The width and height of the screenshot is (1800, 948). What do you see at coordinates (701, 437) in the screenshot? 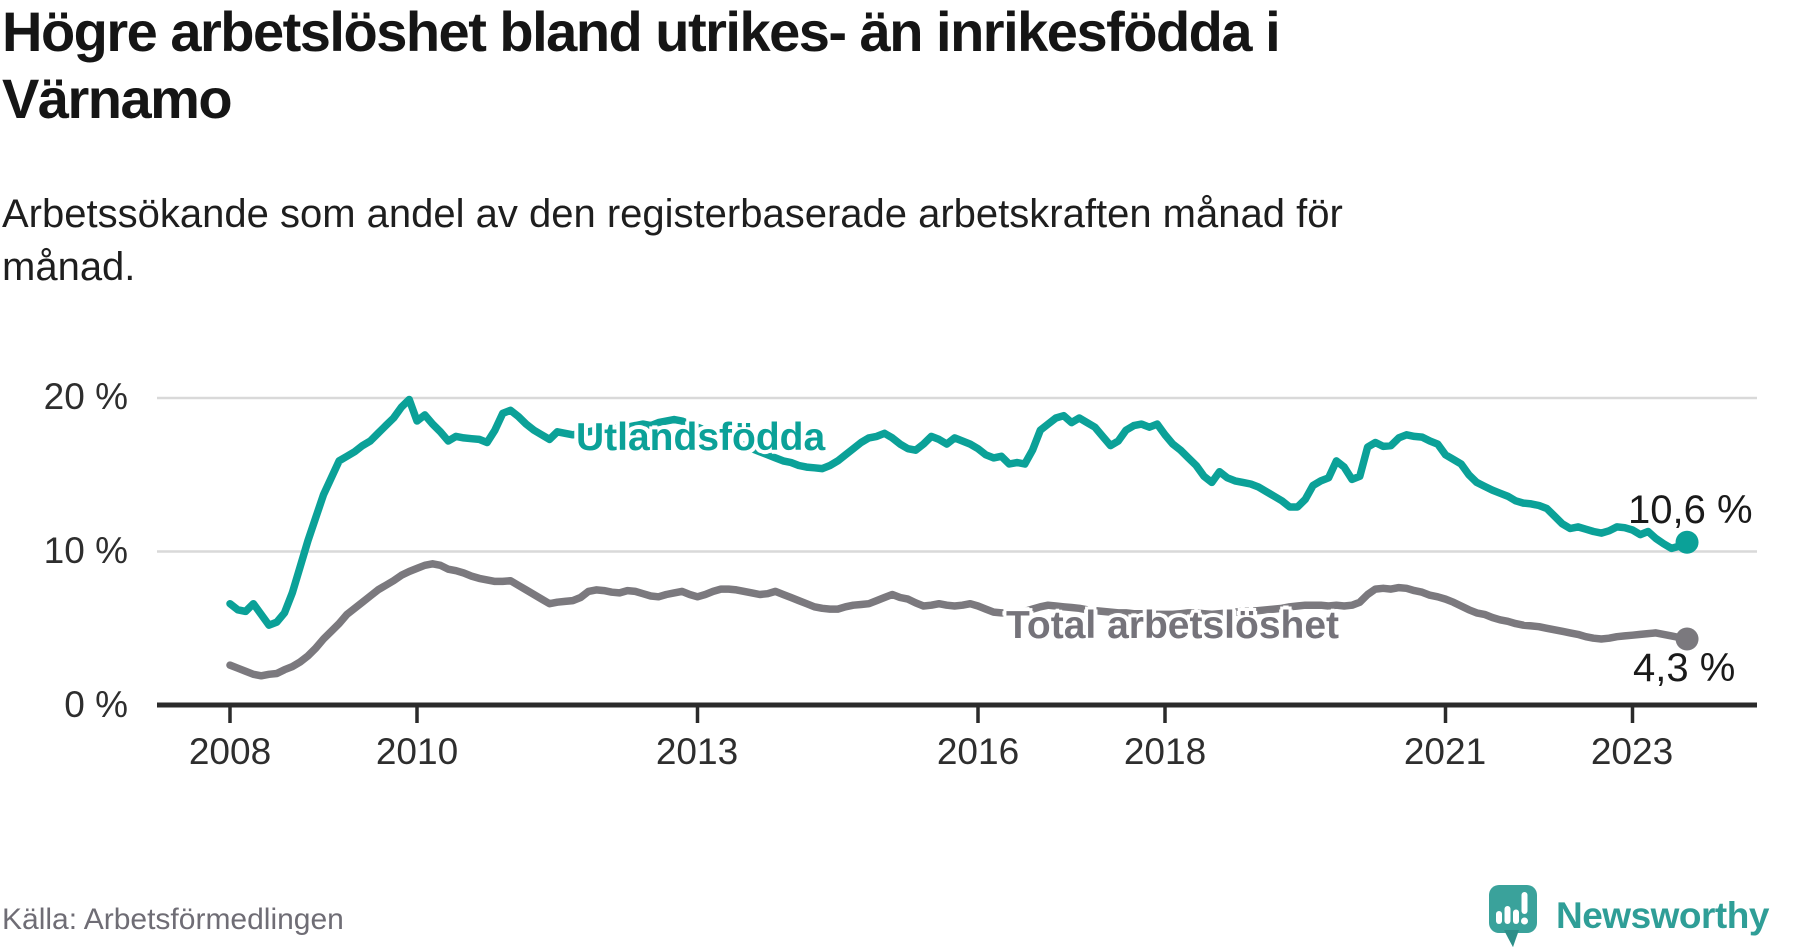
I see `series-label-utlandsfodda: Utlandsfödda` at bounding box center [701, 437].